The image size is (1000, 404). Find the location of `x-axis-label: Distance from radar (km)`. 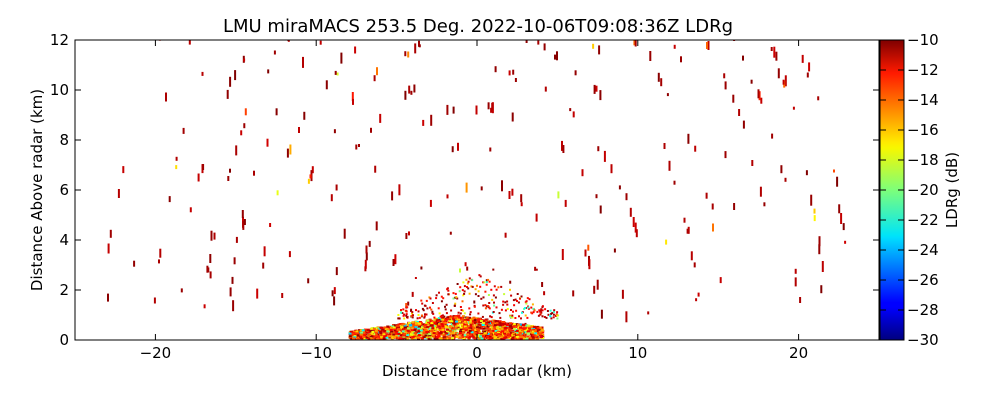

x-axis-label: Distance from radar (km) is located at coordinates (477, 371).